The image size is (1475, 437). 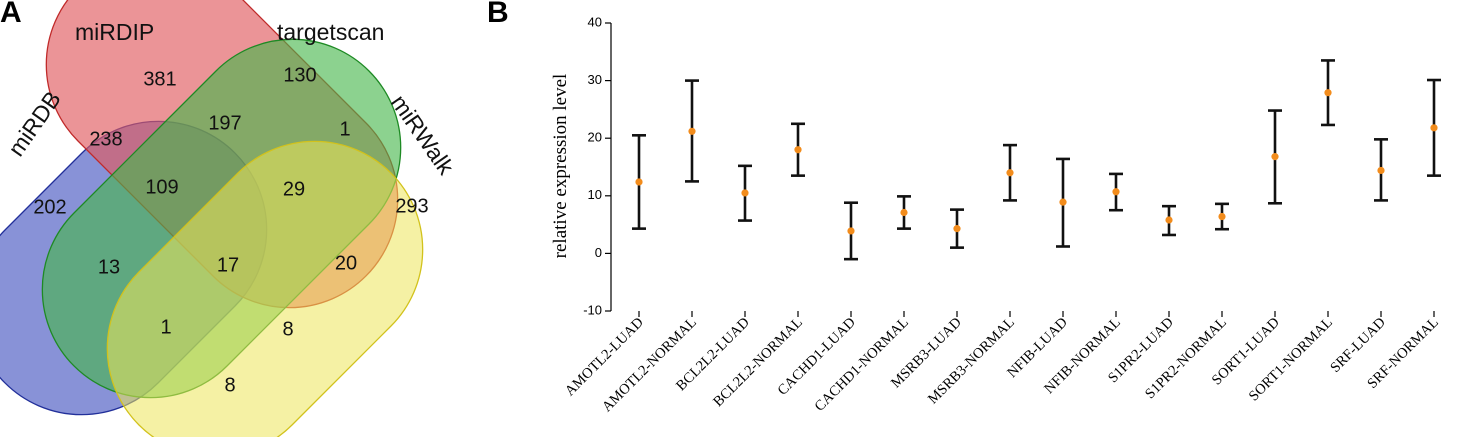 I want to click on region-count: 238, so click(x=105, y=139).